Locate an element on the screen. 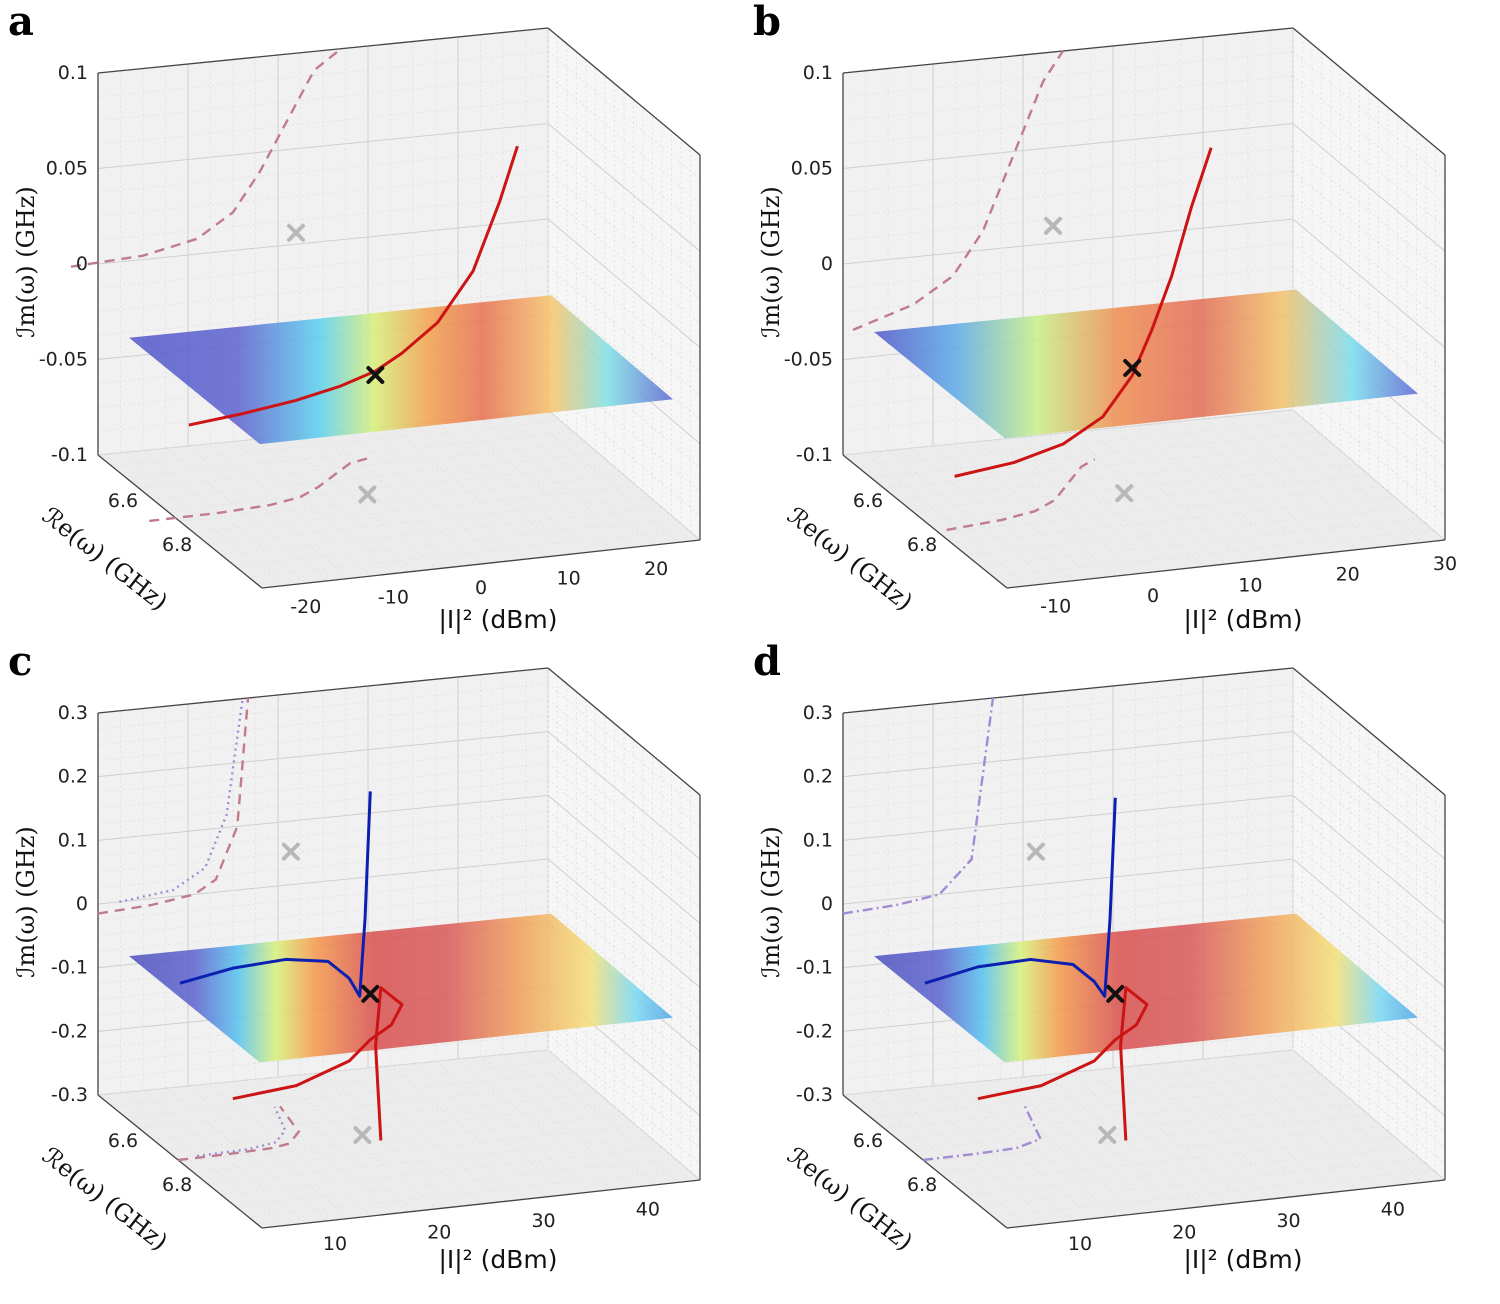 This screenshot has height=1304, width=1500. x-tick: 10 is located at coordinates (569, 578).